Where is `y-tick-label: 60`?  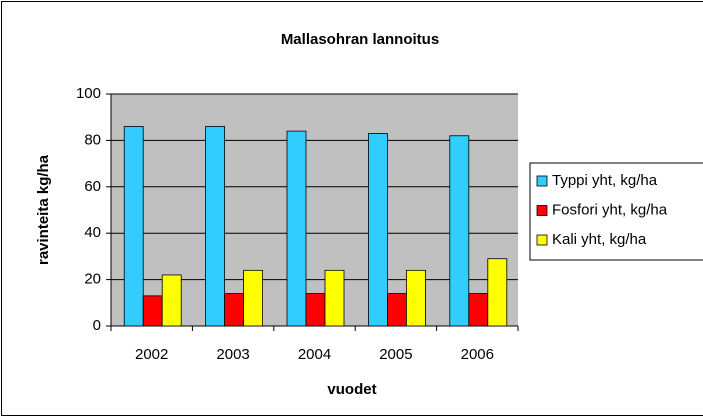 y-tick-label: 60 is located at coordinates (92, 186).